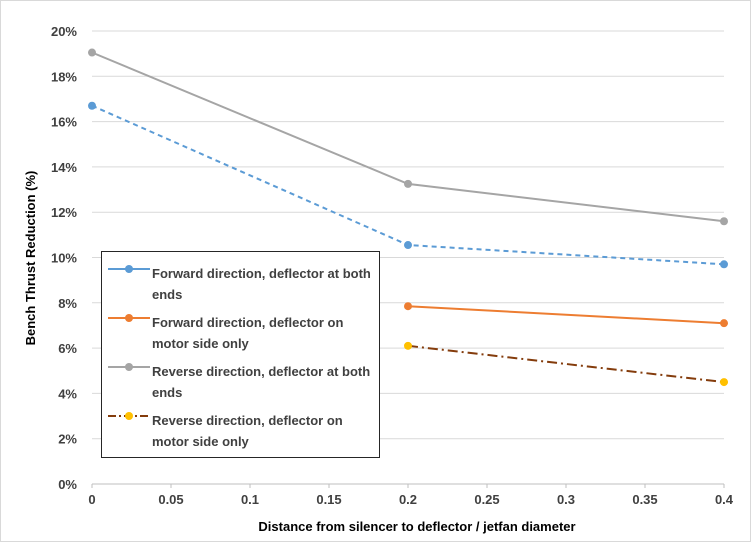  I want to click on x-tick-labels: 0 0.05 0.1 0.15 0.2 0.25 0.3 0.35 0.4, so click(410, 499).